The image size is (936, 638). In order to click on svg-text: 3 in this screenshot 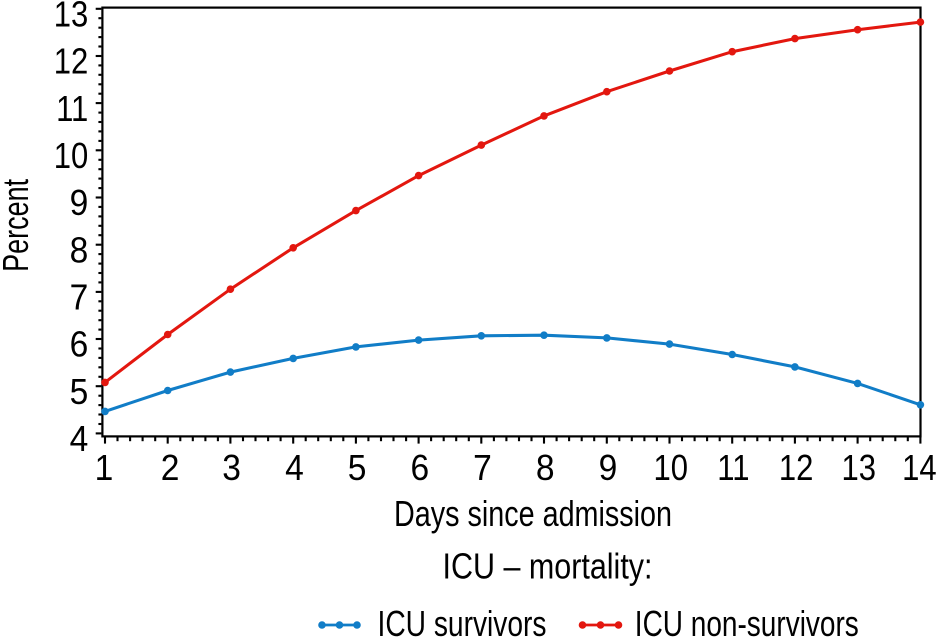, I will do `click(231, 468)`.